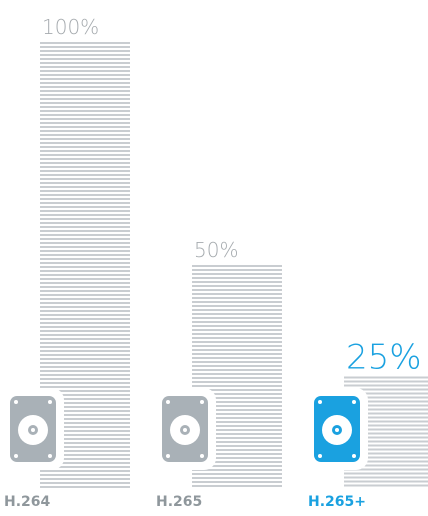 Image resolution: width=428 pixels, height=516 pixels. Describe the element at coordinates (386, 431) in the screenshot. I see `bar-h-265-` at that location.